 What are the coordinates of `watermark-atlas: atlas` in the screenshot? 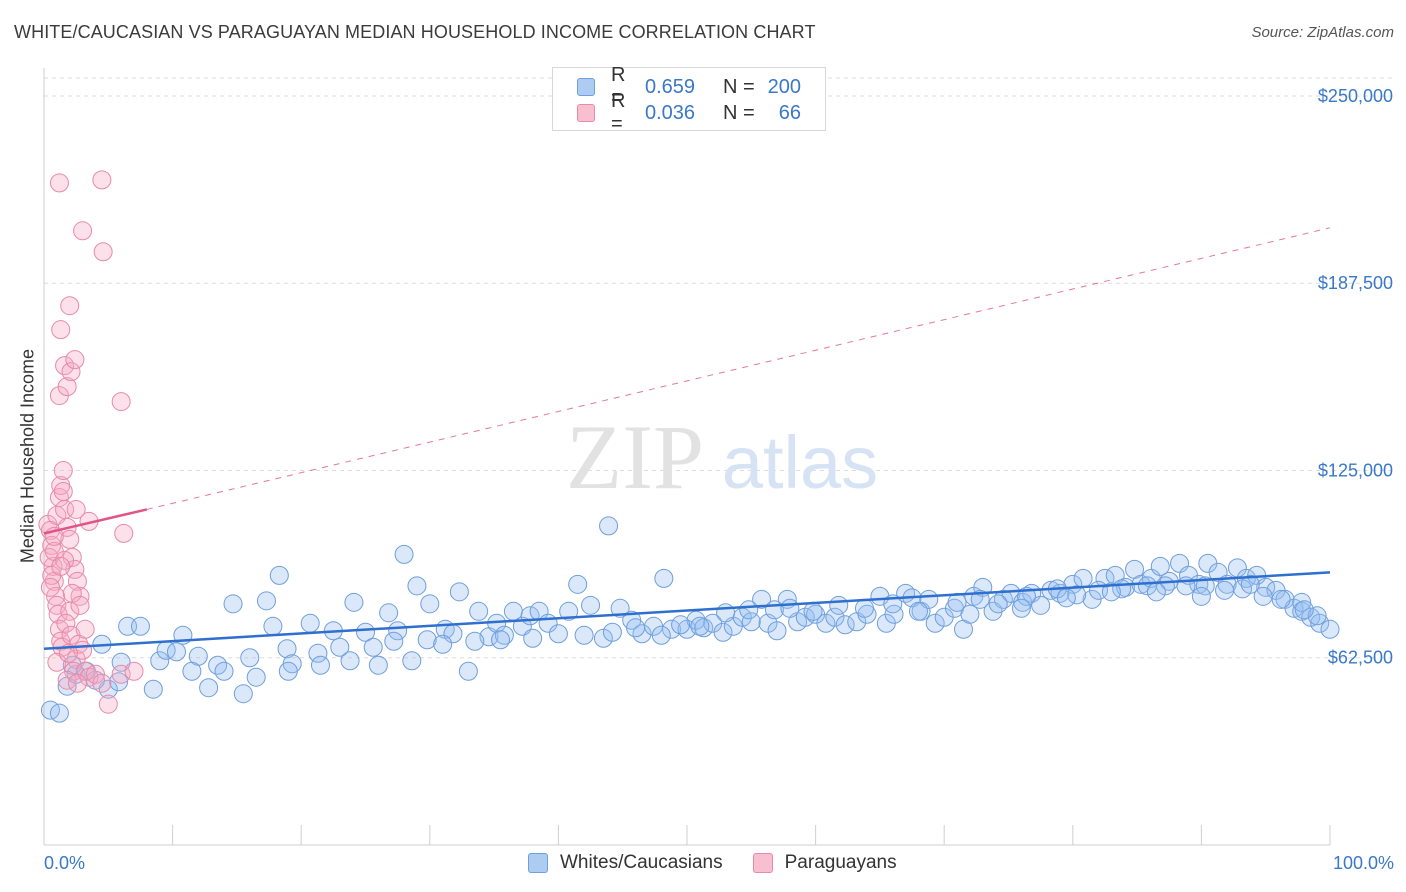 It's located at (800, 462).